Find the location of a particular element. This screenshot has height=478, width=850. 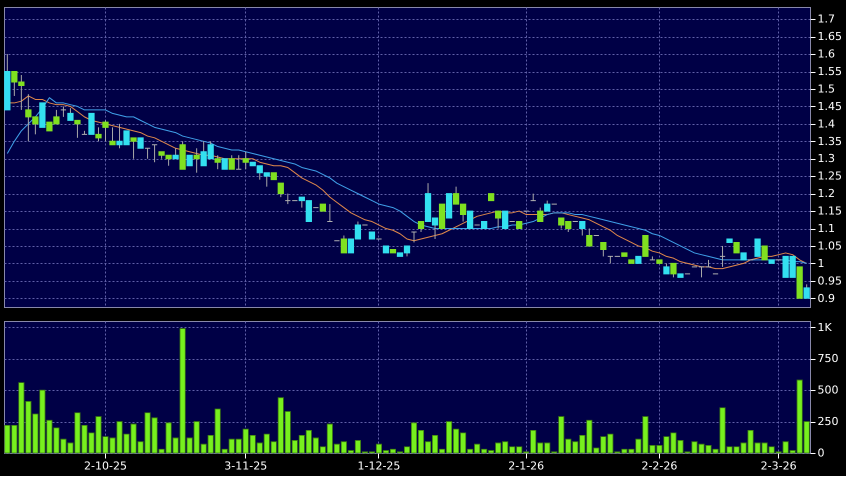

y-tick-label: 1.2 is located at coordinates (826, 193).